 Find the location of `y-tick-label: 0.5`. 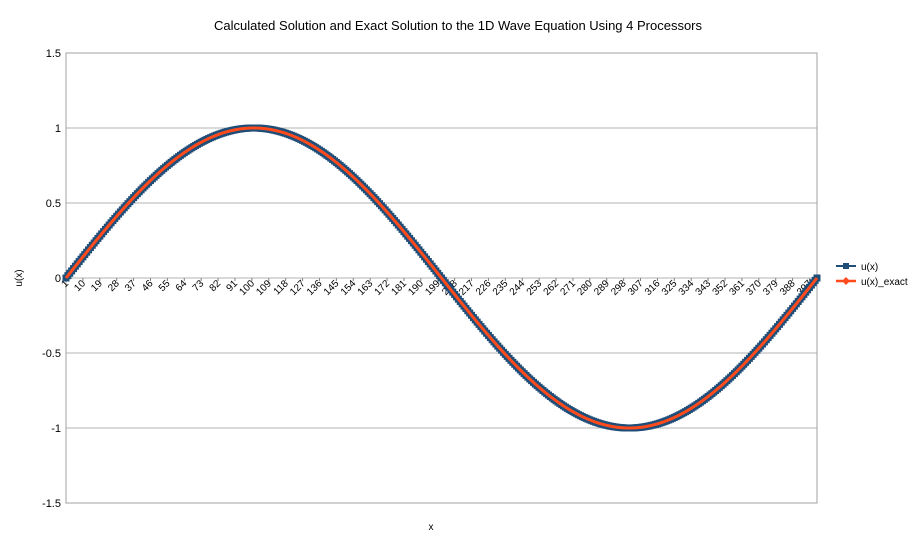

y-tick-label: 0.5 is located at coordinates (53, 204).